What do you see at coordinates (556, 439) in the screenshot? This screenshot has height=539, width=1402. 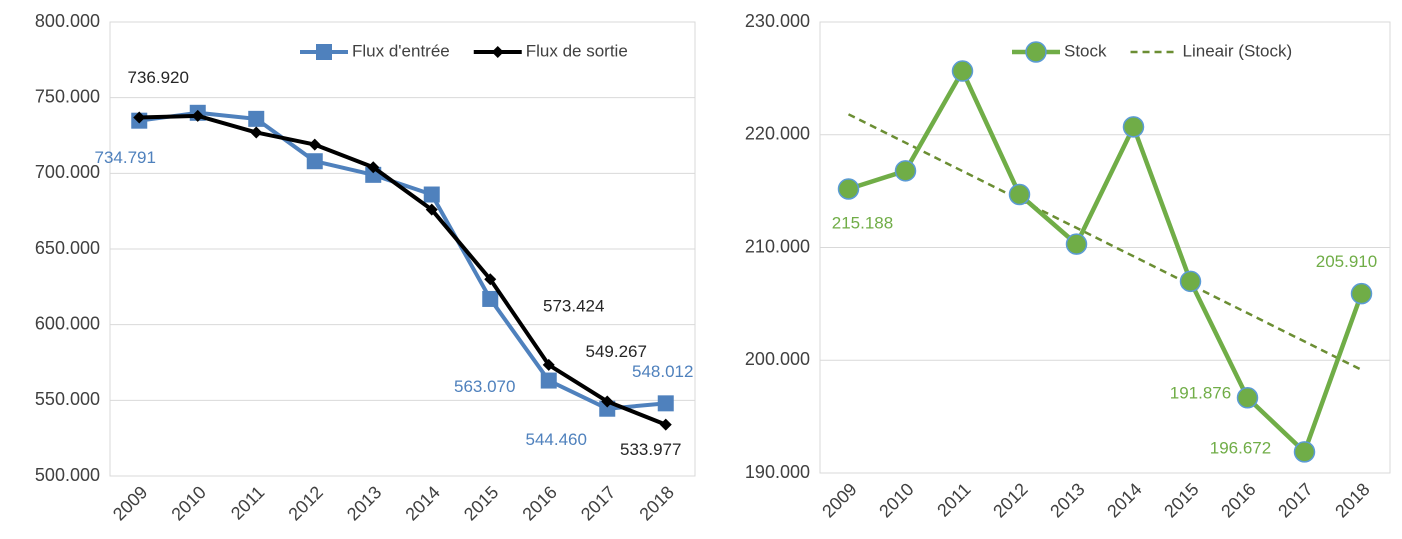 I see `data-label: 544.460` at bounding box center [556, 439].